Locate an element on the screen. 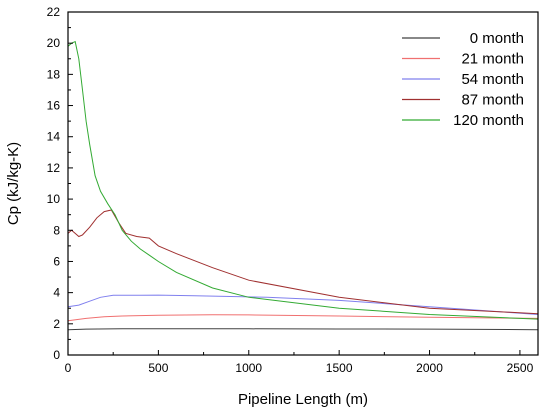  x-axis-label: Pipeline Length (m) is located at coordinates (303, 399).